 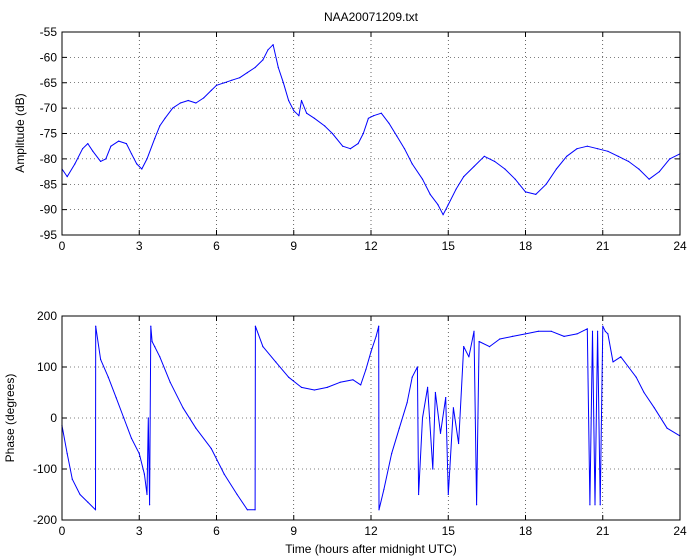 I want to click on x-tick-label: 9, so click(x=293, y=246).